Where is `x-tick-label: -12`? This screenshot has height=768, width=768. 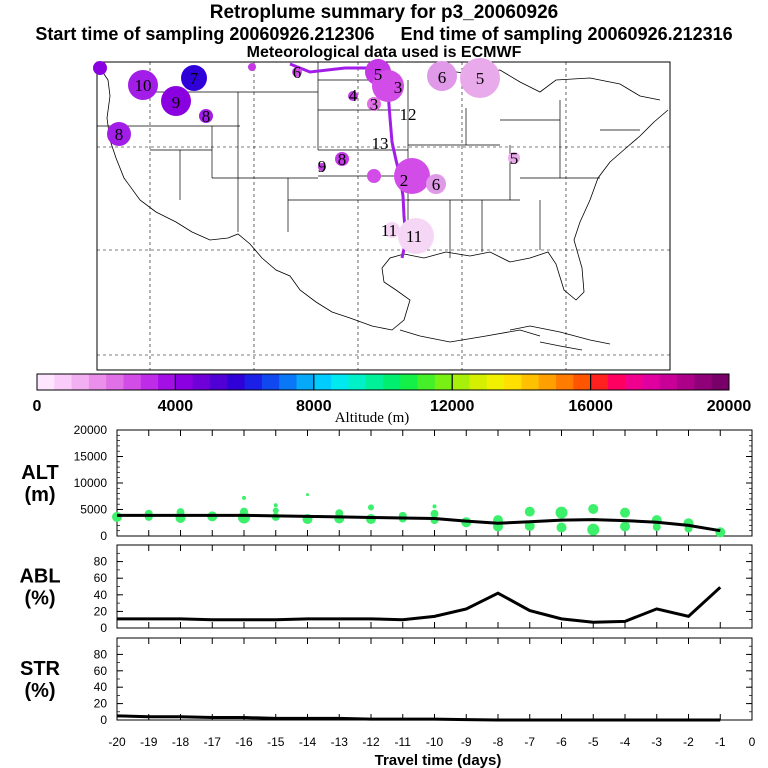 x-tick-label: -12 is located at coordinates (371, 742).